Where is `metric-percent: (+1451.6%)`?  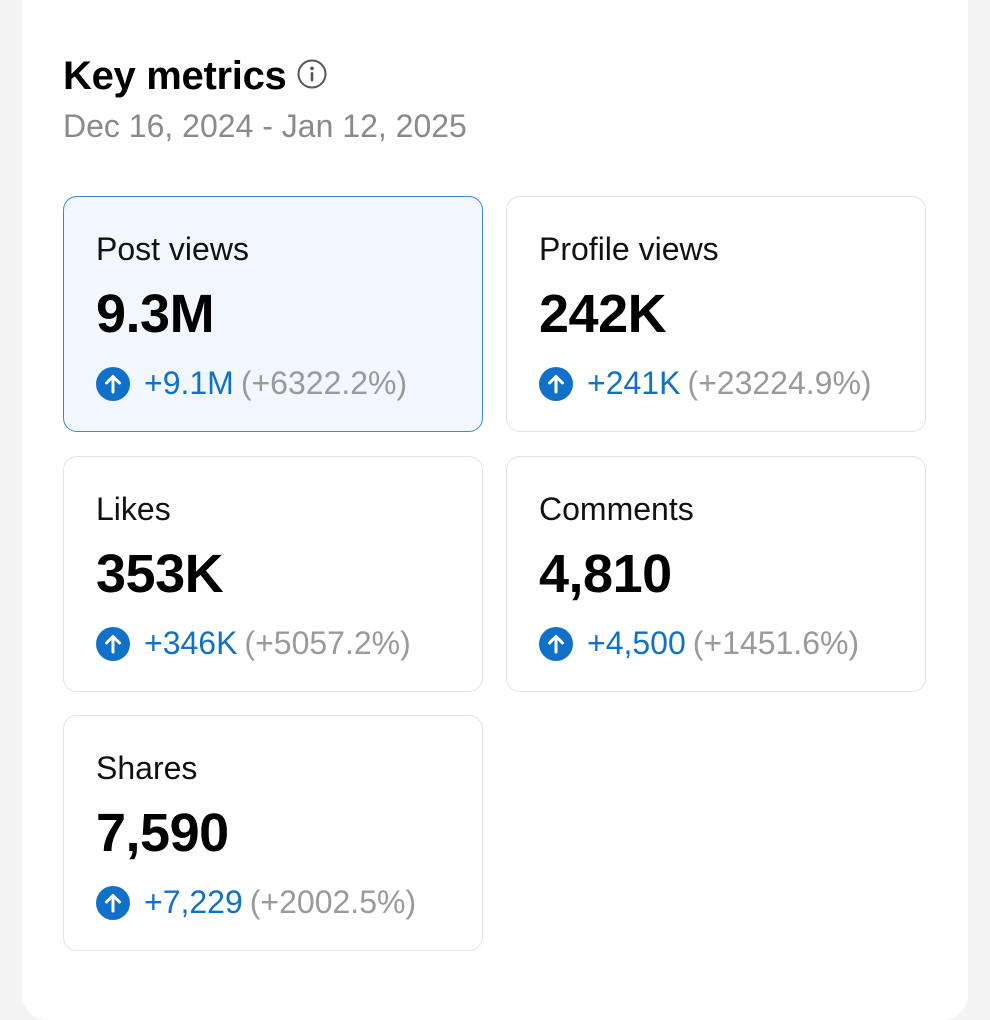 metric-percent: (+1451.6%) is located at coordinates (776, 643).